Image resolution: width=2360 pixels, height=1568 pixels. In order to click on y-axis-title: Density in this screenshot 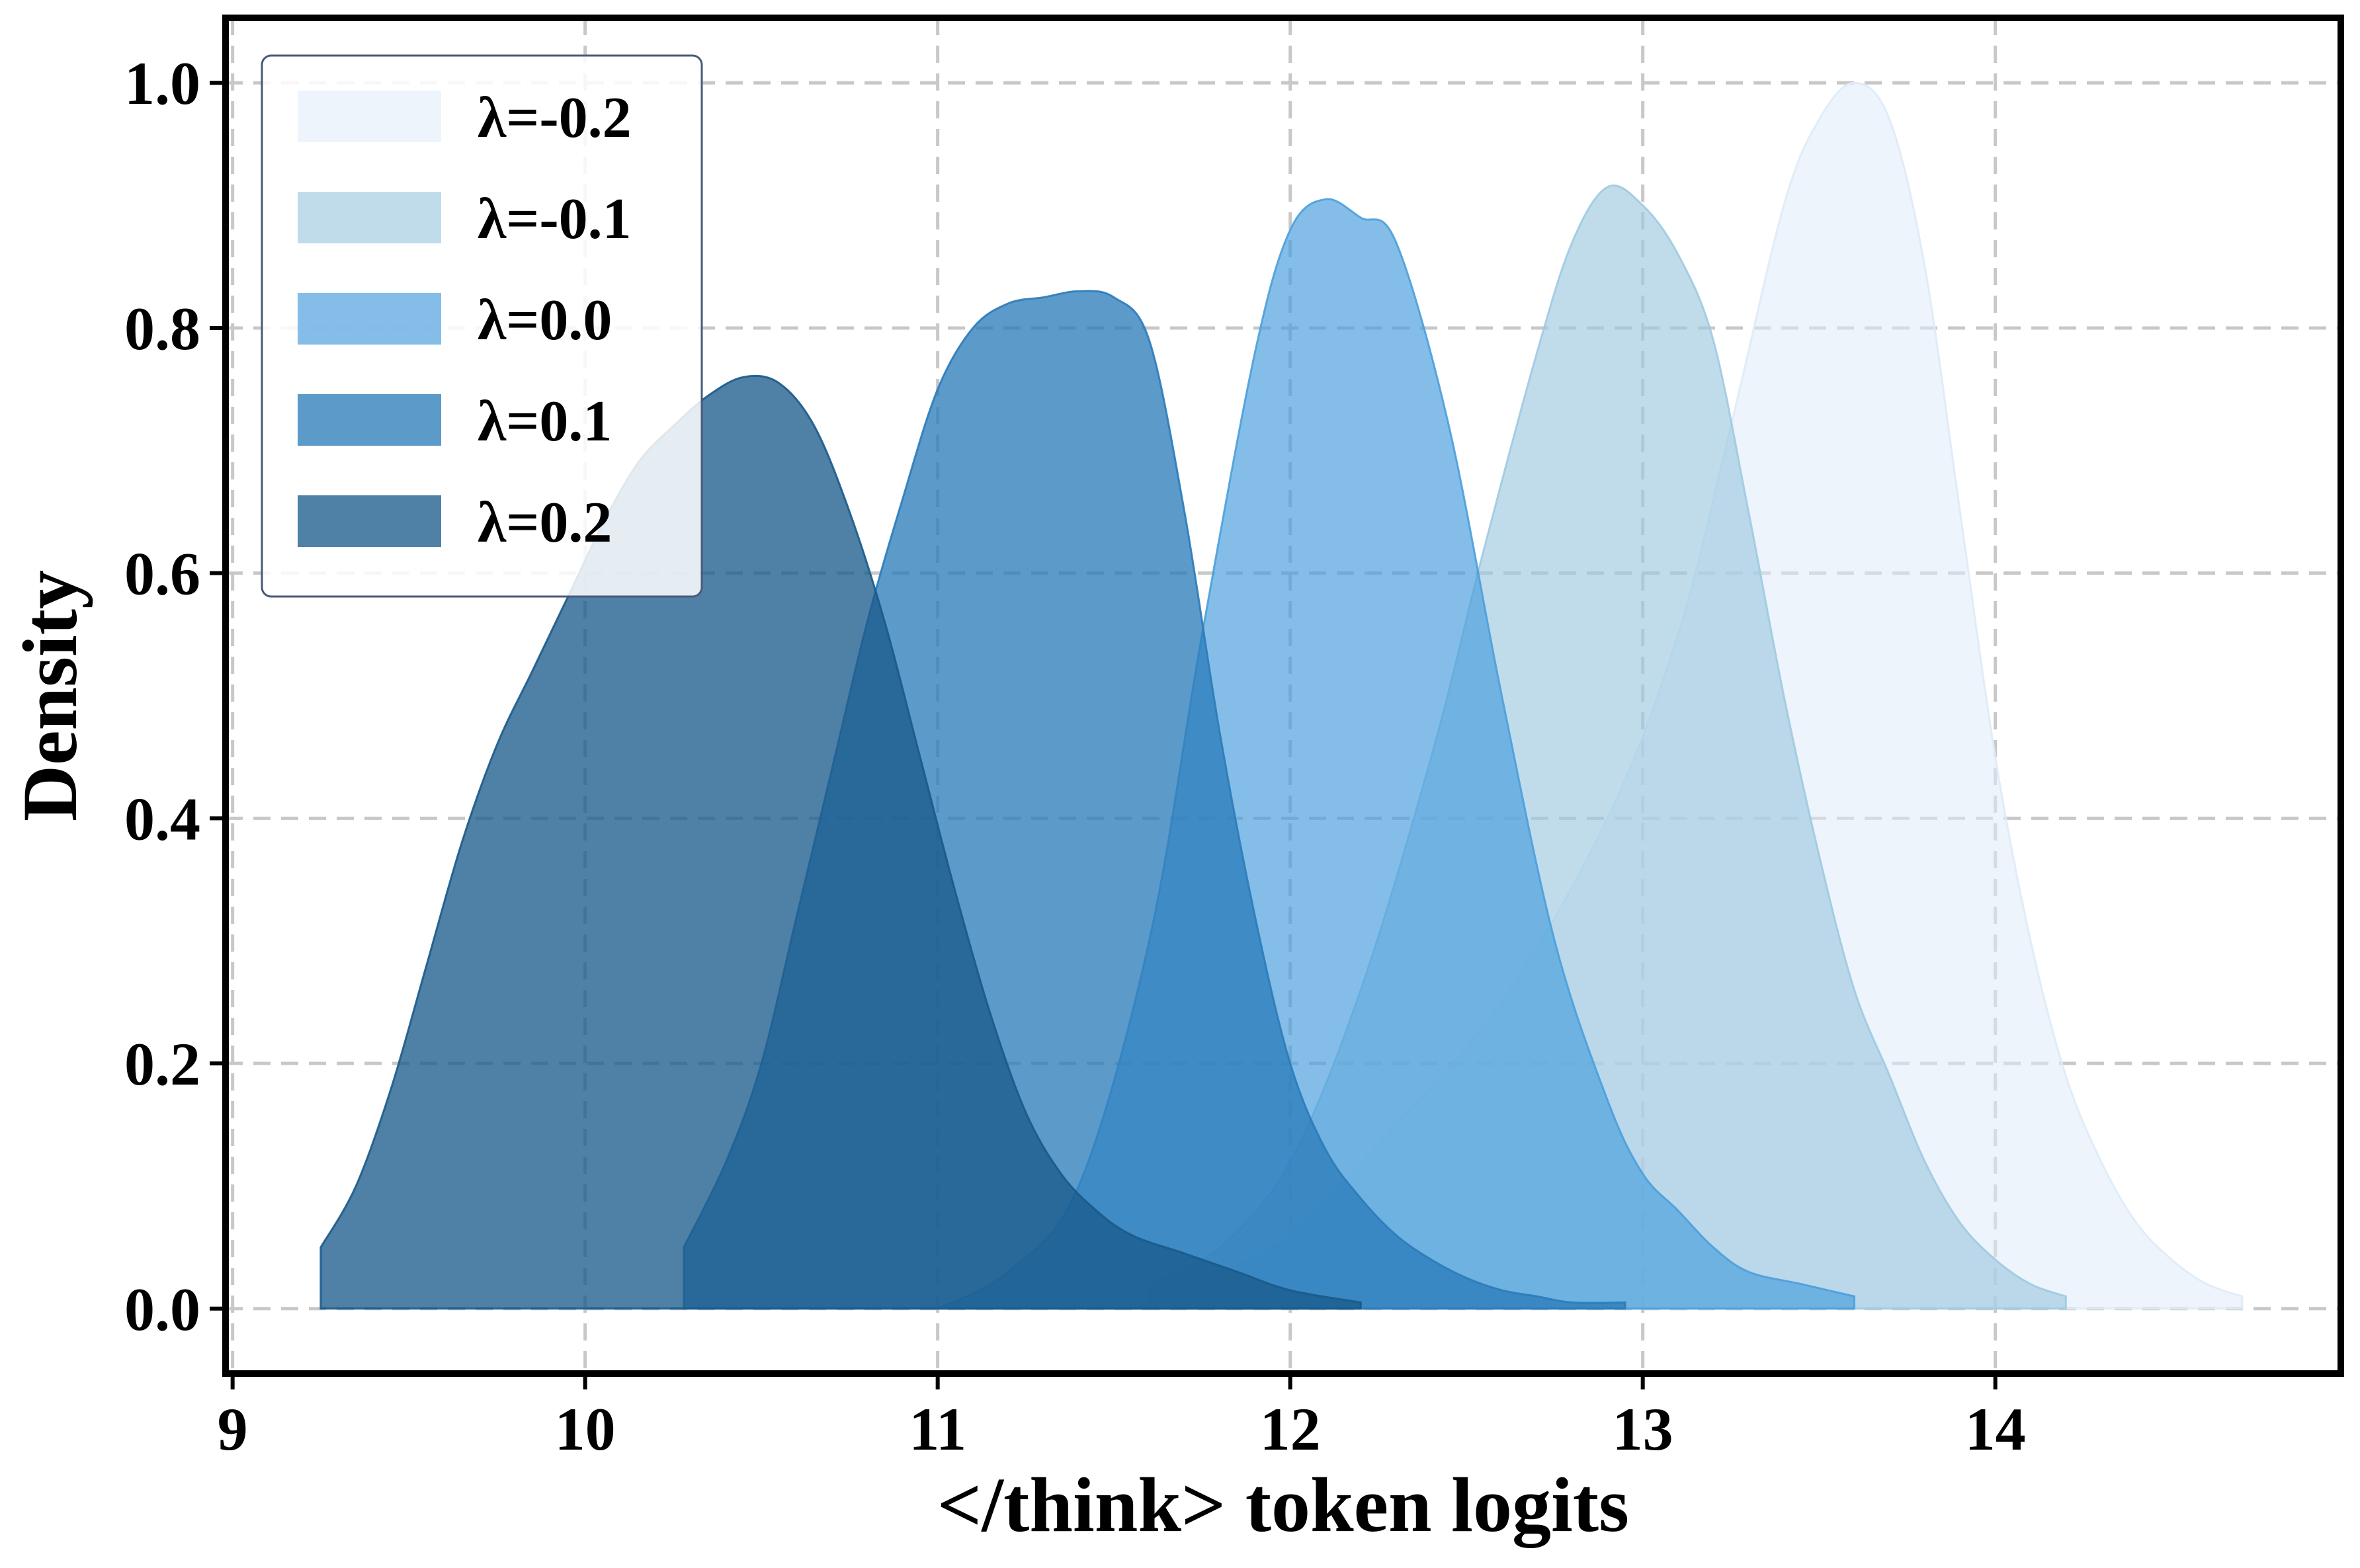, I will do `click(50, 695)`.